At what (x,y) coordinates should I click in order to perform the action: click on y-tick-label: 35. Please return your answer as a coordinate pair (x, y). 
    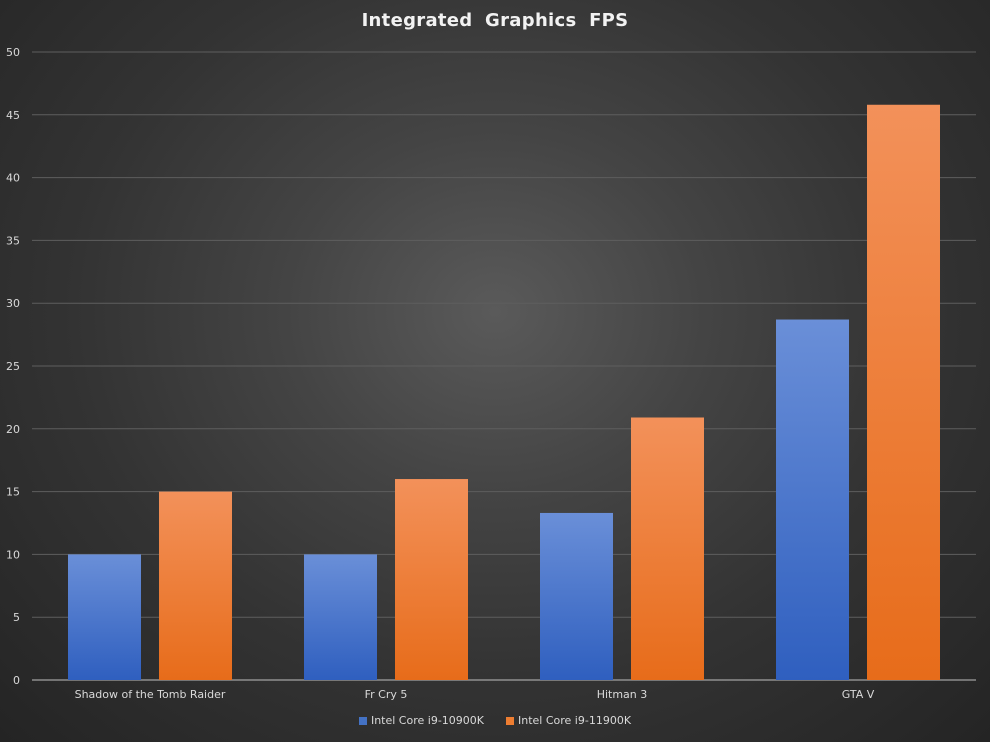
    Looking at the image, I should click on (13, 240).